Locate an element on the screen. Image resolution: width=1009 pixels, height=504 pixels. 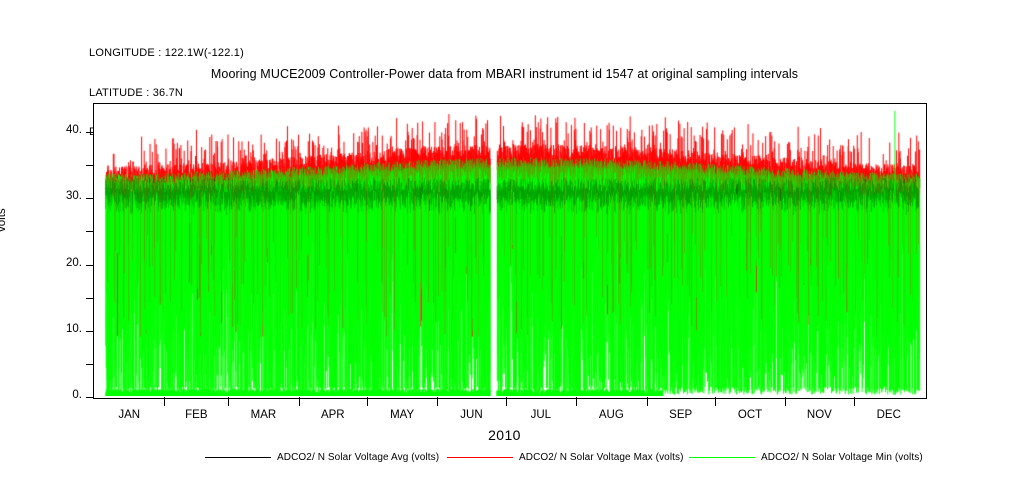
x-tick-label-nov: NOV is located at coordinates (819, 415).